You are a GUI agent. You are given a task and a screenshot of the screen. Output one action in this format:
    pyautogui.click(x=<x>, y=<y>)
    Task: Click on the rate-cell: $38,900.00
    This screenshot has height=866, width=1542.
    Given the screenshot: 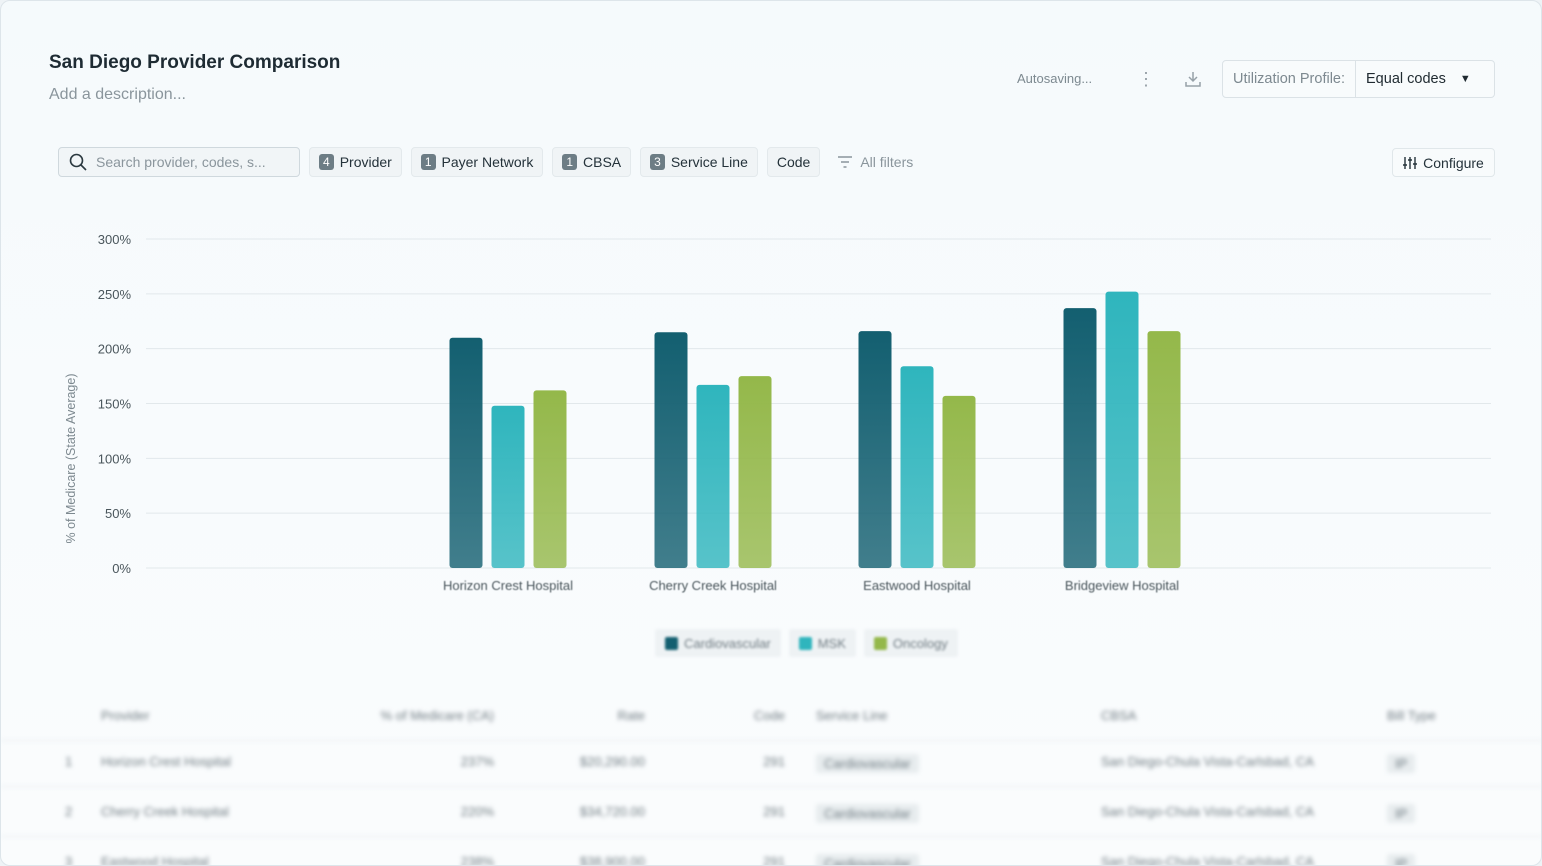 What is the action you would take?
    pyautogui.click(x=612, y=860)
    